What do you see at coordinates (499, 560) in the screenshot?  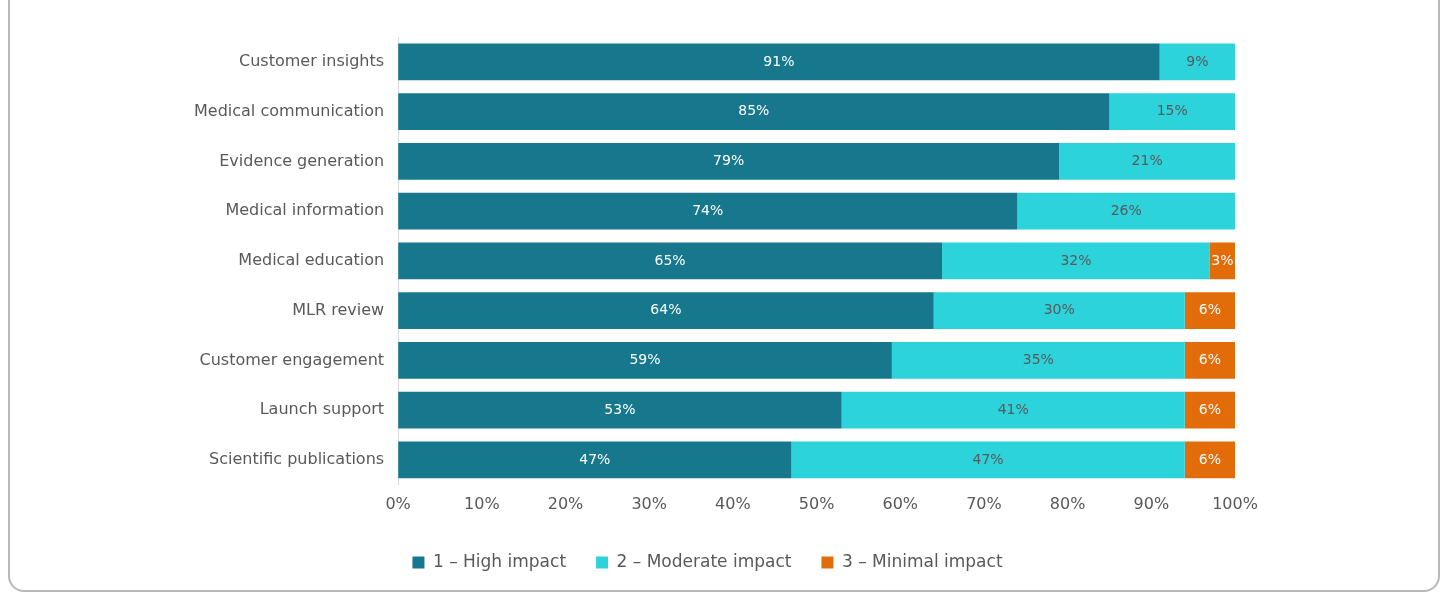 I see `legend-label: 1 – High impact` at bounding box center [499, 560].